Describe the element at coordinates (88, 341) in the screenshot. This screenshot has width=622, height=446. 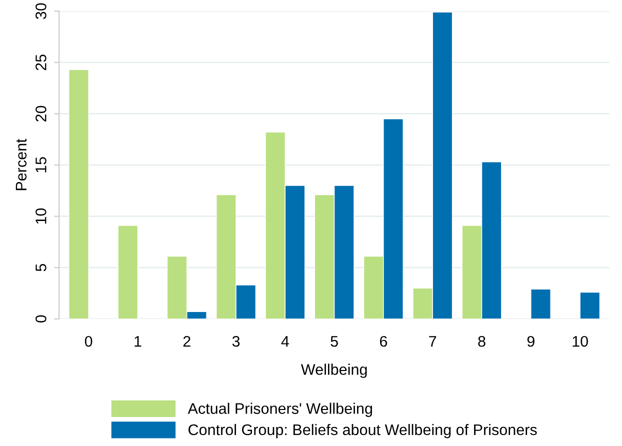
I see `x-tick-label: 0` at that location.